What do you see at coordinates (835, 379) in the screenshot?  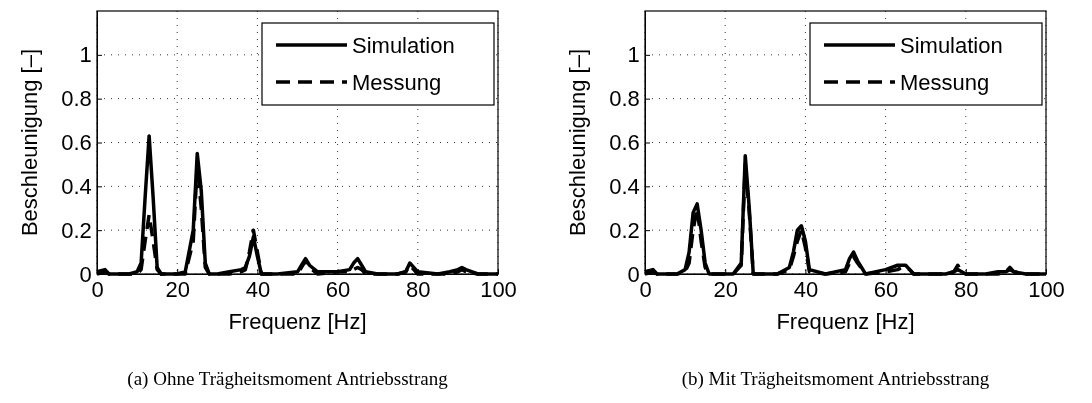 I see `text: (b) Mit Trägheitsmoment Antriebsstrang` at bounding box center [835, 379].